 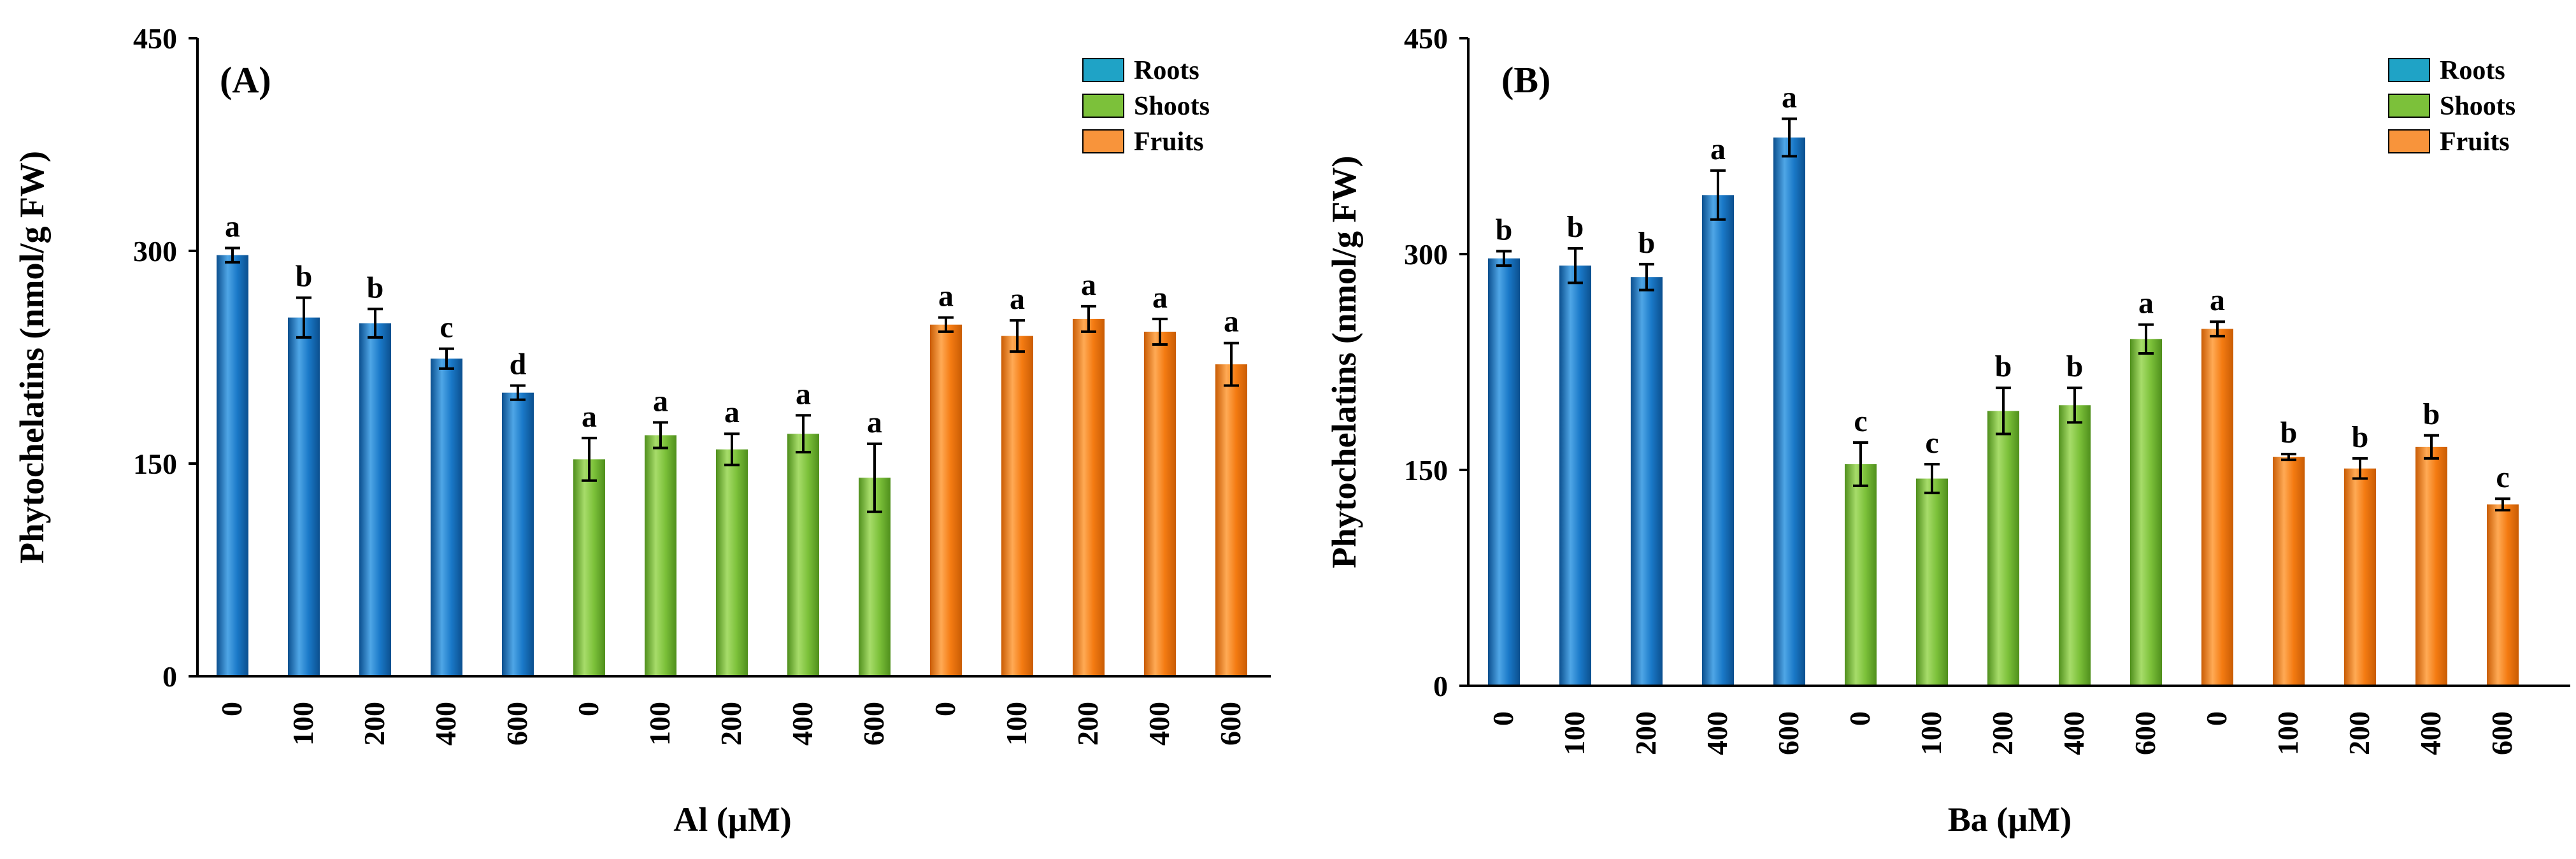 I want to click on panel-b-y-ticks: 0 150 300 450, so click(x=1436, y=362).